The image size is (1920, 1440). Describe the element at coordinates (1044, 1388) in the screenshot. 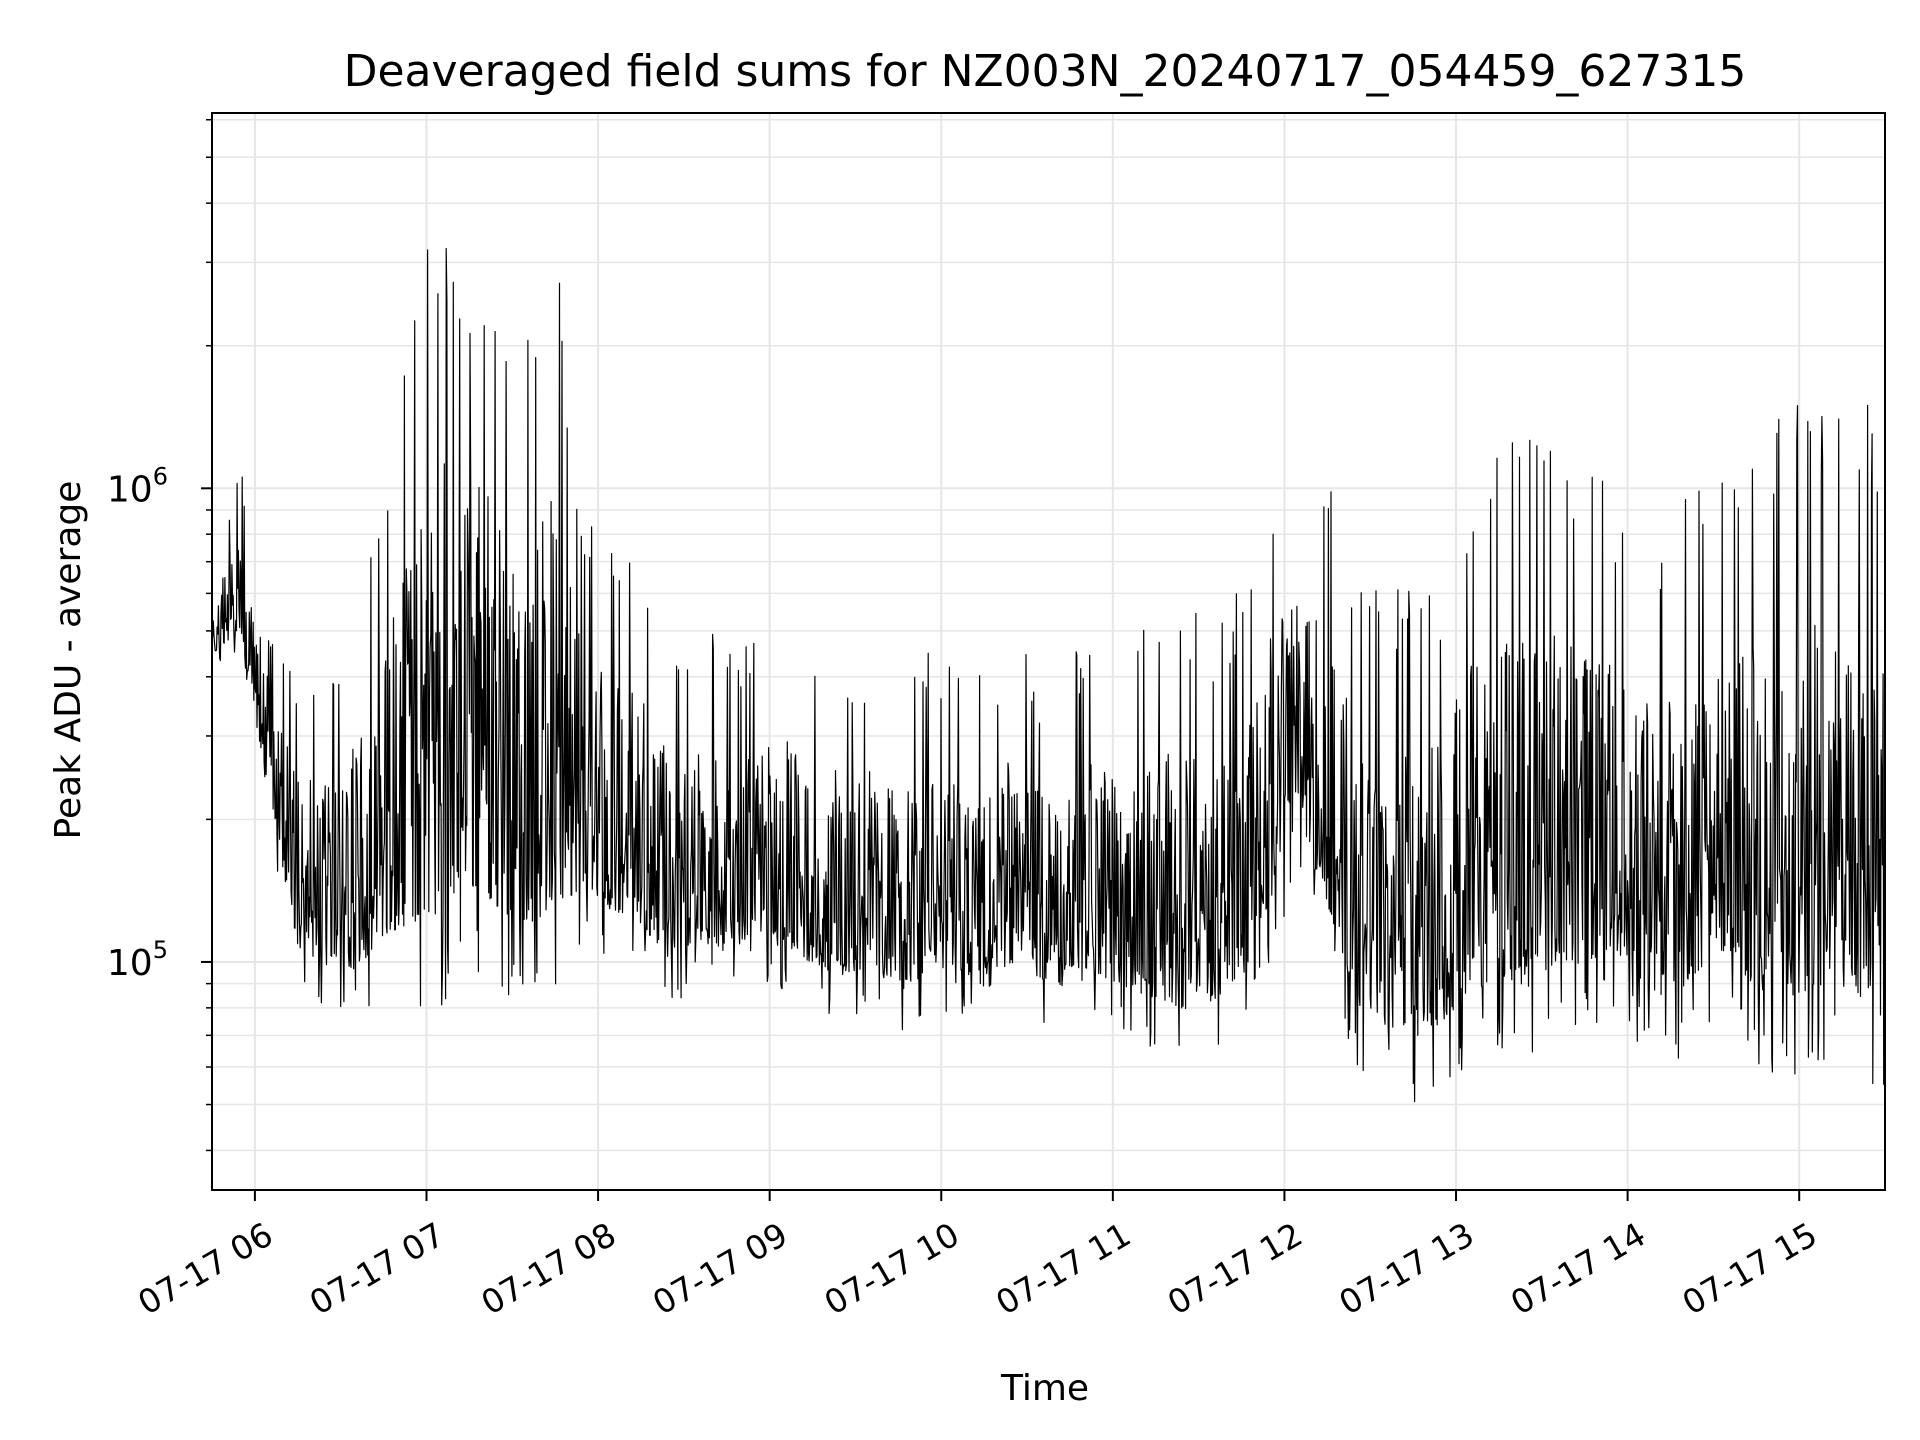

I see `x-axis-label: Time` at that location.